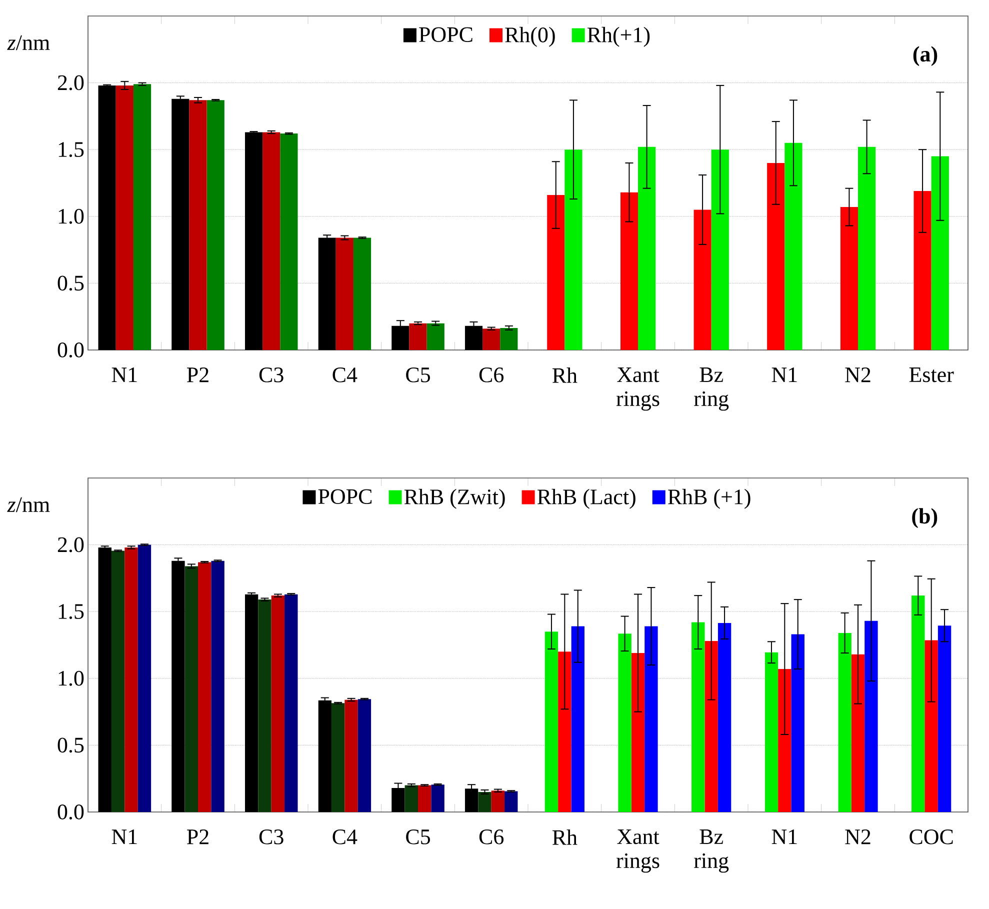  I want to click on x-tick-label: COC, so click(931, 837).